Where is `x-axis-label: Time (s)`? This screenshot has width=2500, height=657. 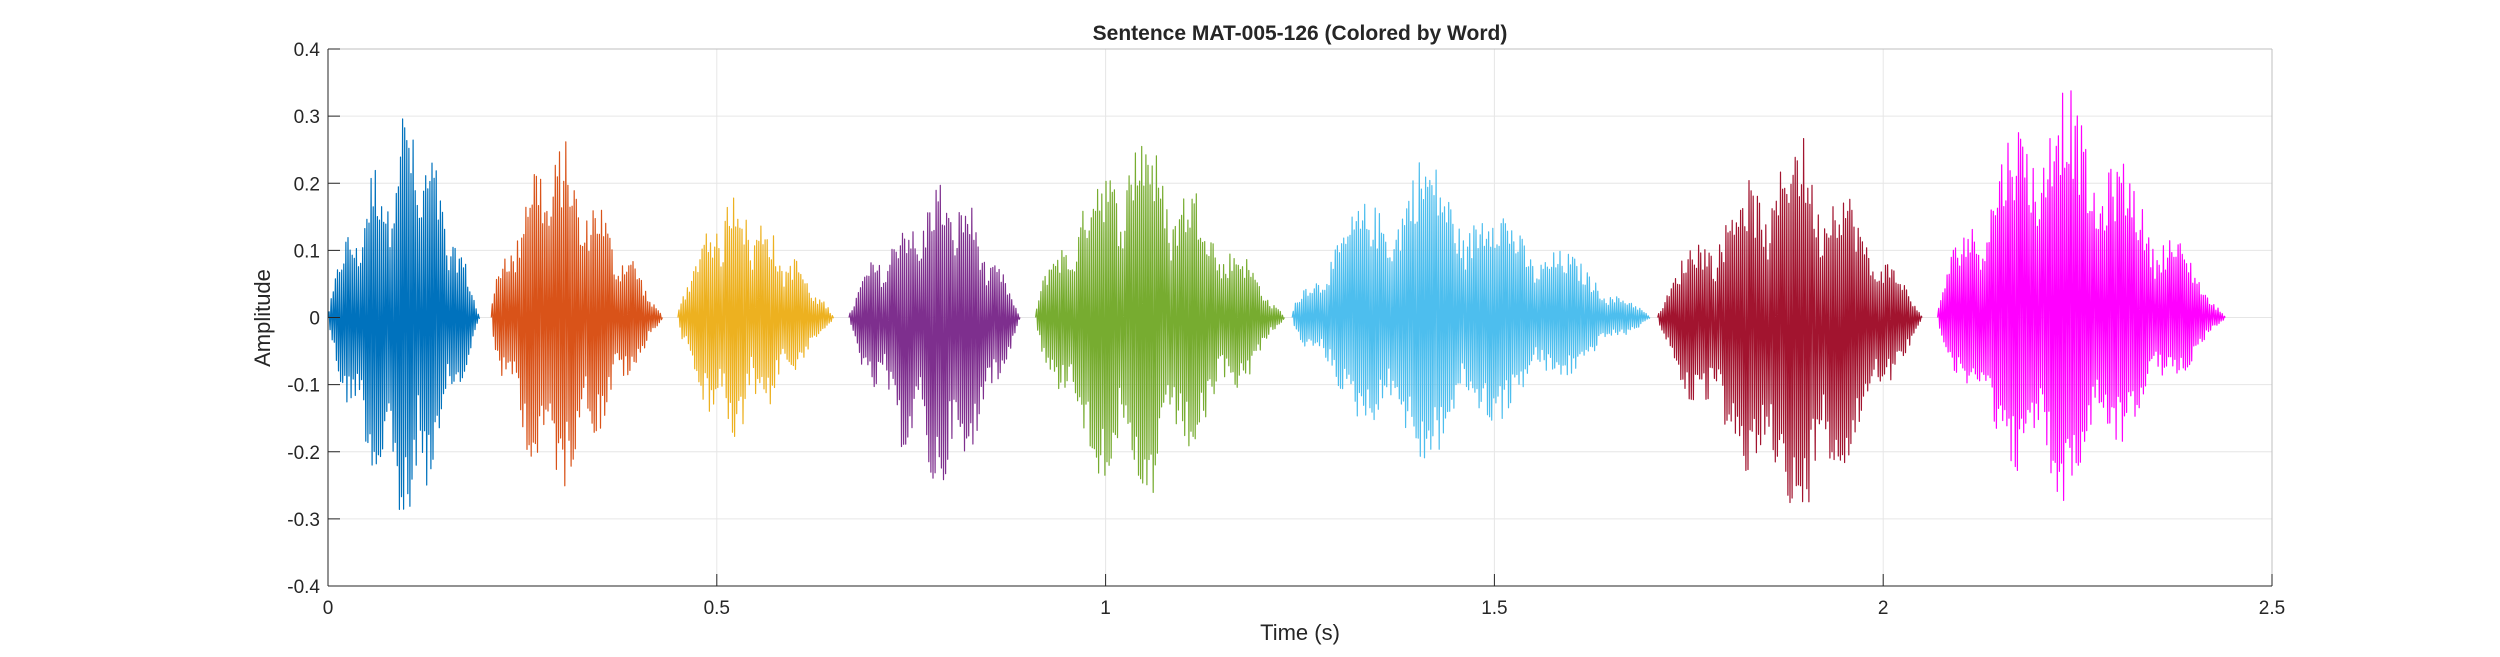
x-axis-label: Time (s) is located at coordinates (1300, 632).